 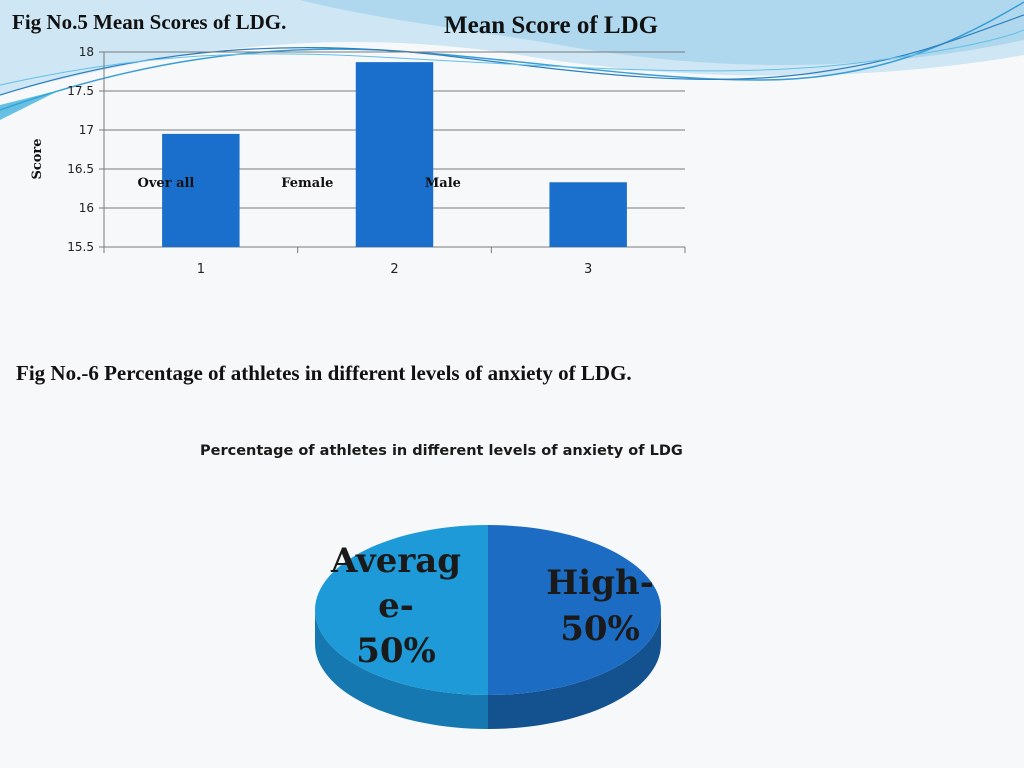 I want to click on y-tick-label: 17, so click(x=86, y=130).